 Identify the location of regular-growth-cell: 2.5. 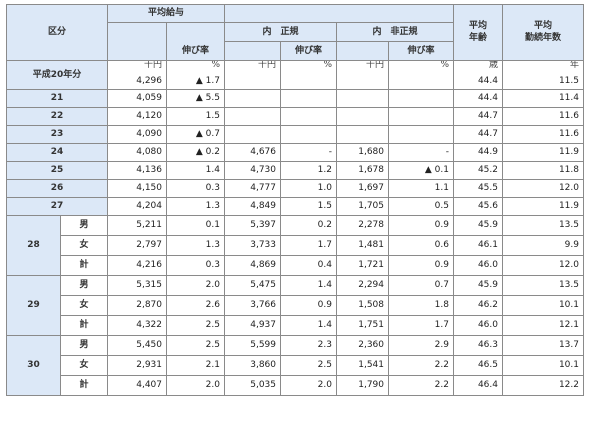
(308, 365).